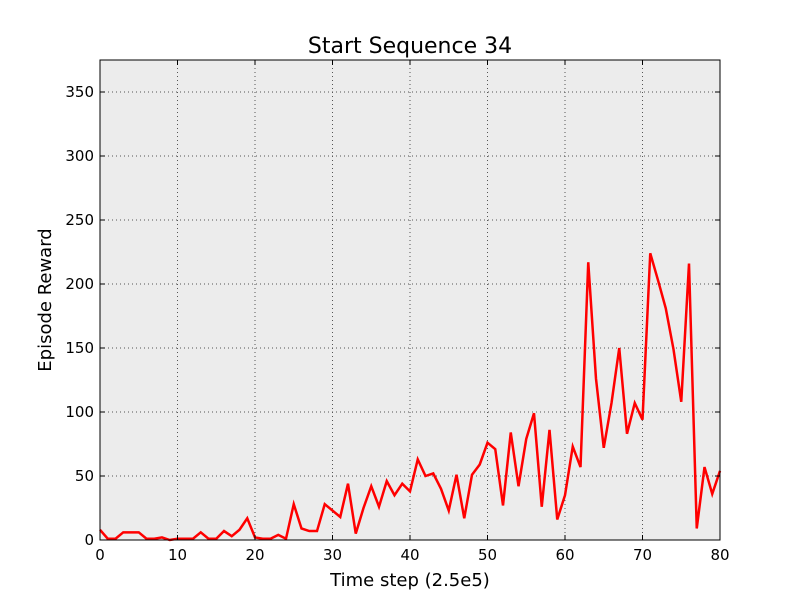  Describe the element at coordinates (89, 540) in the screenshot. I see `y-tick-label: 0` at that location.